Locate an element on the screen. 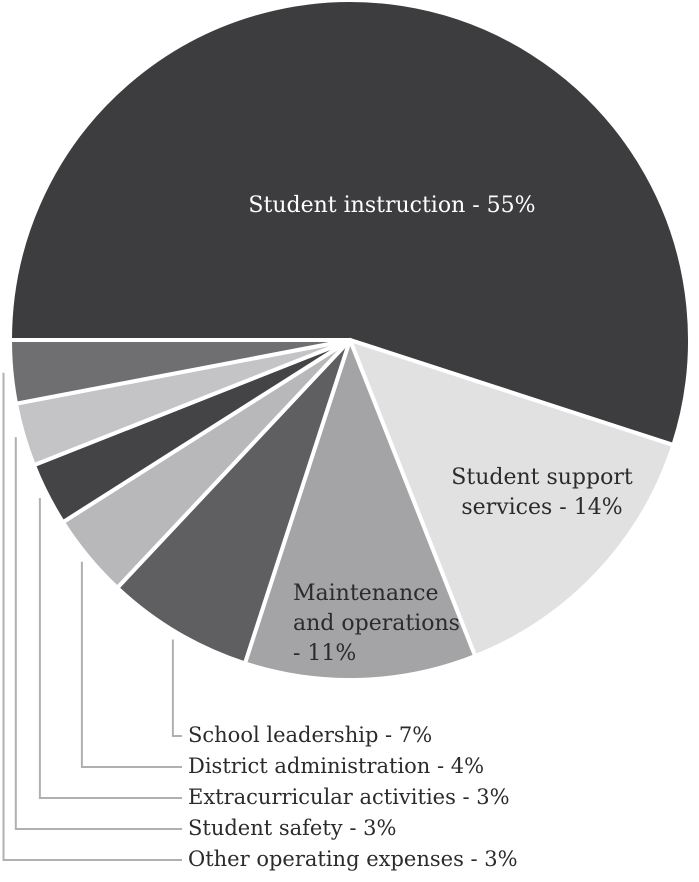 The width and height of the screenshot is (699, 882). slice-label-2-line-0: Maintenance is located at coordinates (366, 593).